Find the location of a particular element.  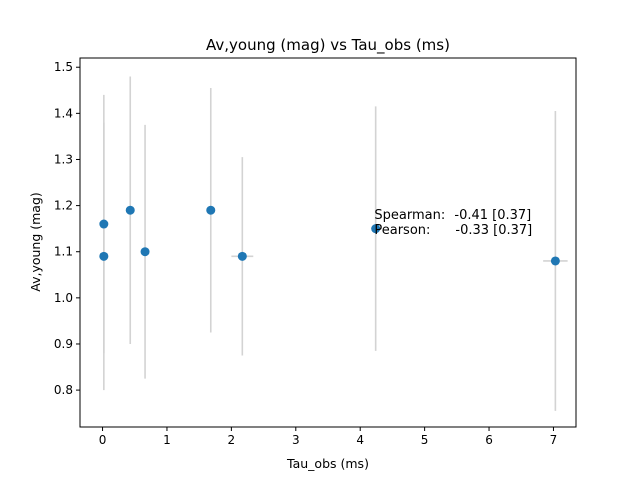

y-tick-label-0: 0.8 is located at coordinates (63, 390).